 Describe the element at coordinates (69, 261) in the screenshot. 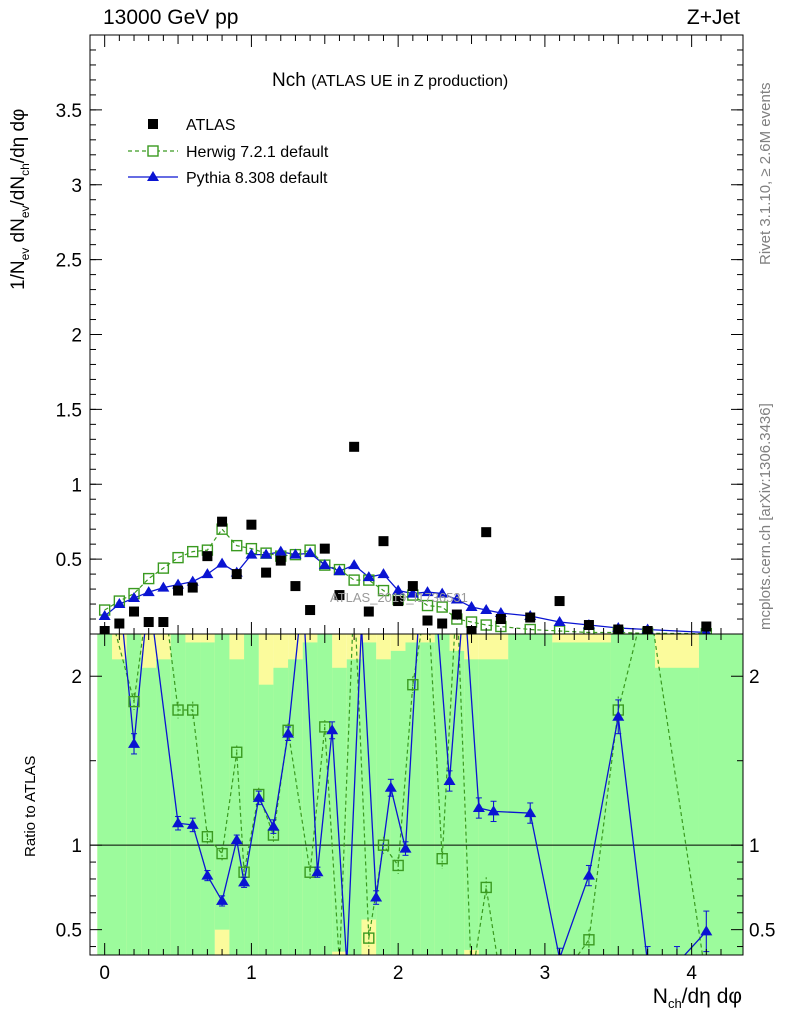

I see `y-tick-label: 2.5` at that location.